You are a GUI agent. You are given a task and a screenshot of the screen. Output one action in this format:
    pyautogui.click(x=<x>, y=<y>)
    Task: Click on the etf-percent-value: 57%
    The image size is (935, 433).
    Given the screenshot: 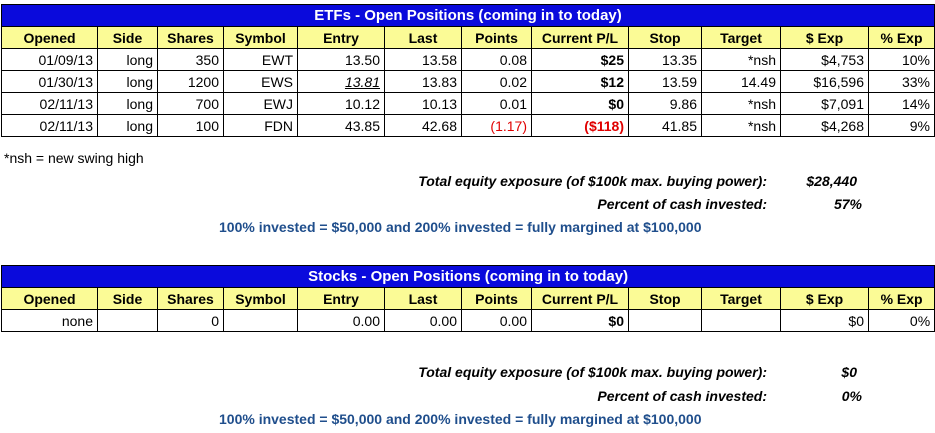 What is the action you would take?
    pyautogui.click(x=847, y=204)
    